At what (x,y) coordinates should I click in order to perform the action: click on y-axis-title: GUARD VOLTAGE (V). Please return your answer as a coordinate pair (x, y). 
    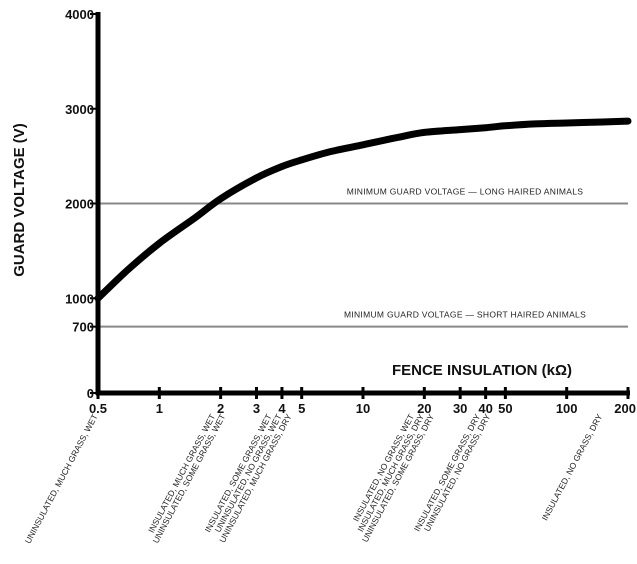
    Looking at the image, I should click on (19, 200).